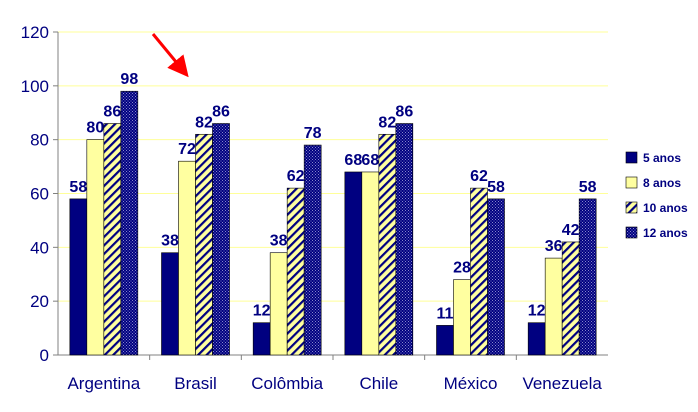 The width and height of the screenshot is (698, 412). Describe the element at coordinates (35, 32) in the screenshot. I see `y-tick-label: 120` at that location.